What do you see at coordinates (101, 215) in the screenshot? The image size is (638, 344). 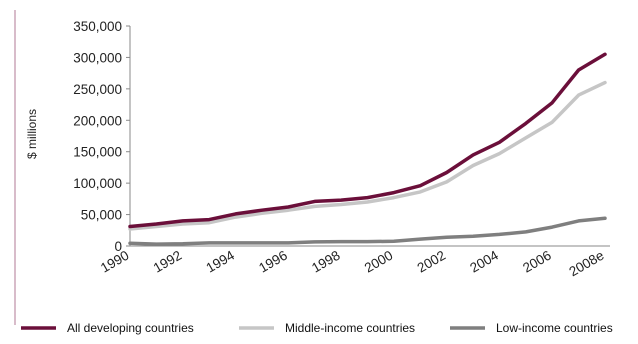 I see `y-tick-label: 50,000` at bounding box center [101, 215].